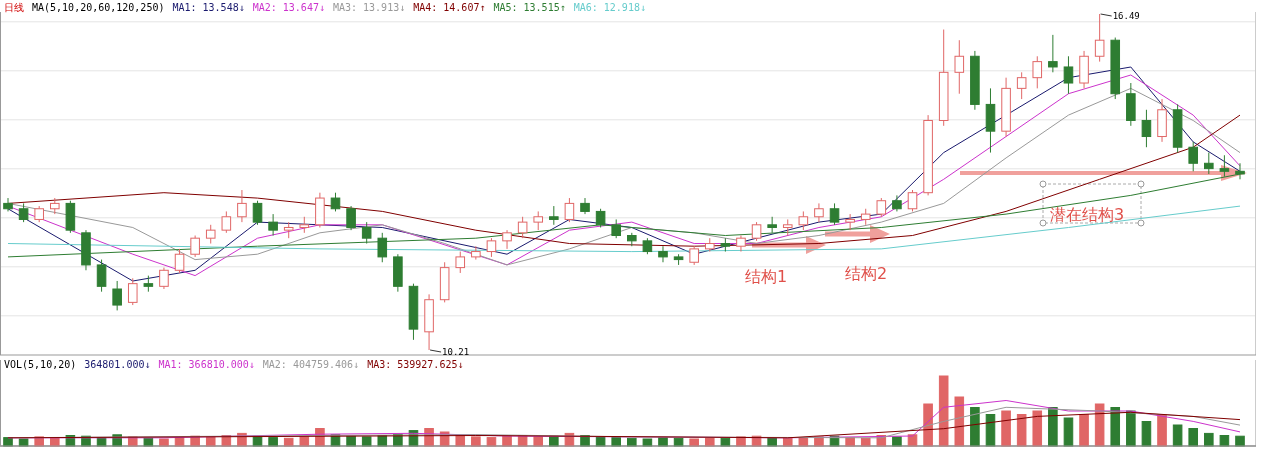 This screenshot has width=1280, height=452. What do you see at coordinates (449, 7) in the screenshot?
I see `text: MA4: 14.607↑` at bounding box center [449, 7].